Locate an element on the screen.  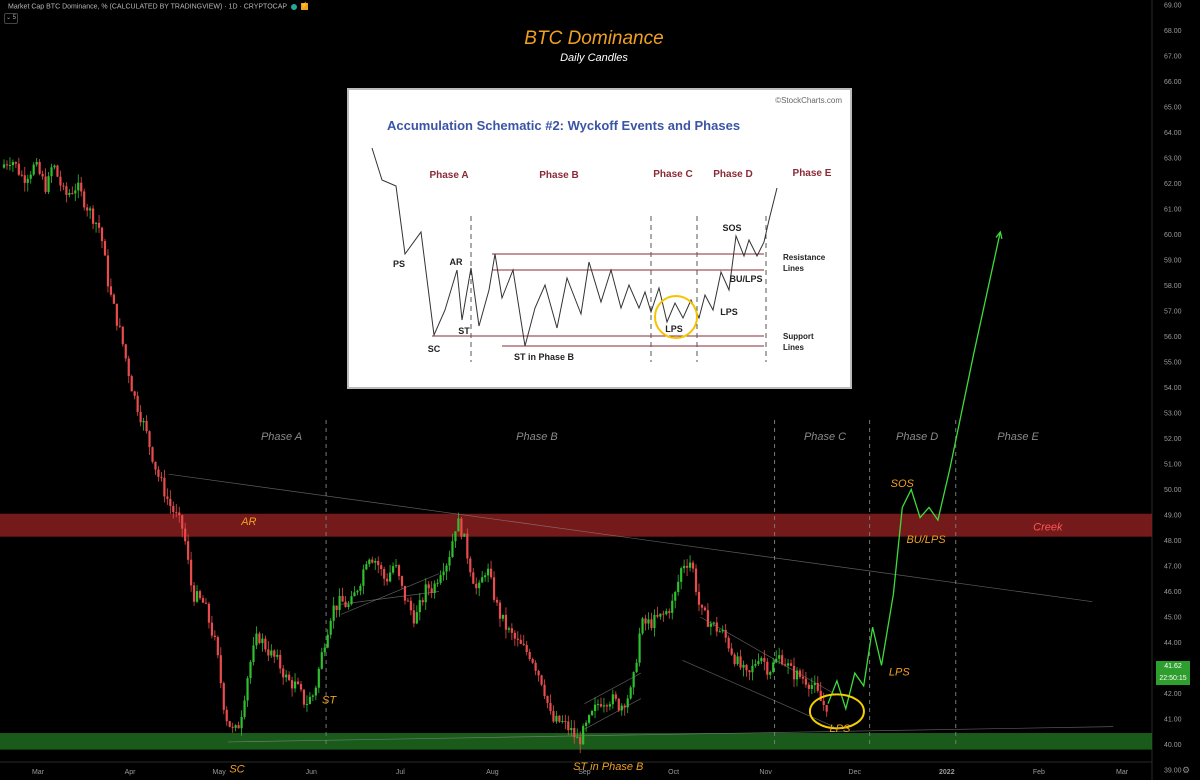
phase-label: Phase A is located at coordinates (281, 437).